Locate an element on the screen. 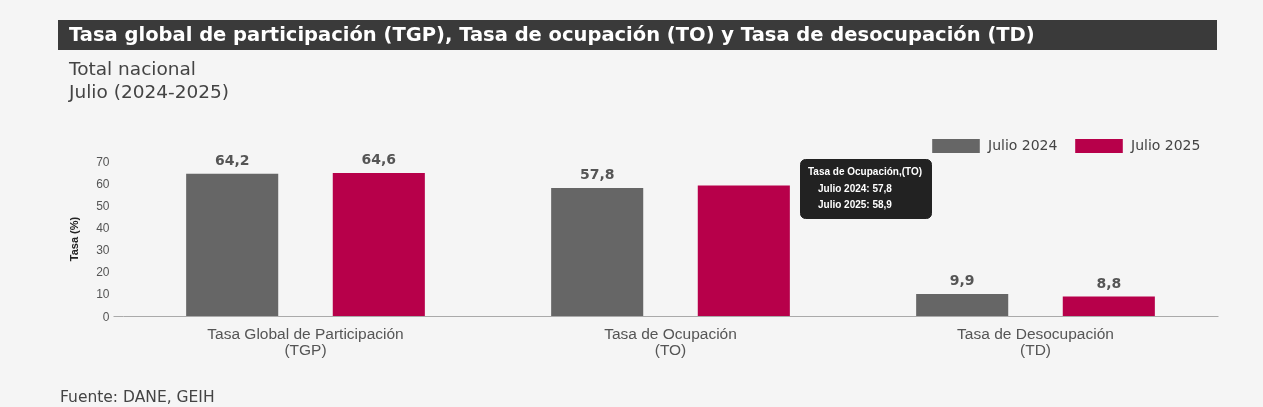 The image size is (1263, 407). y-tick-label: 40 is located at coordinates (103, 227).